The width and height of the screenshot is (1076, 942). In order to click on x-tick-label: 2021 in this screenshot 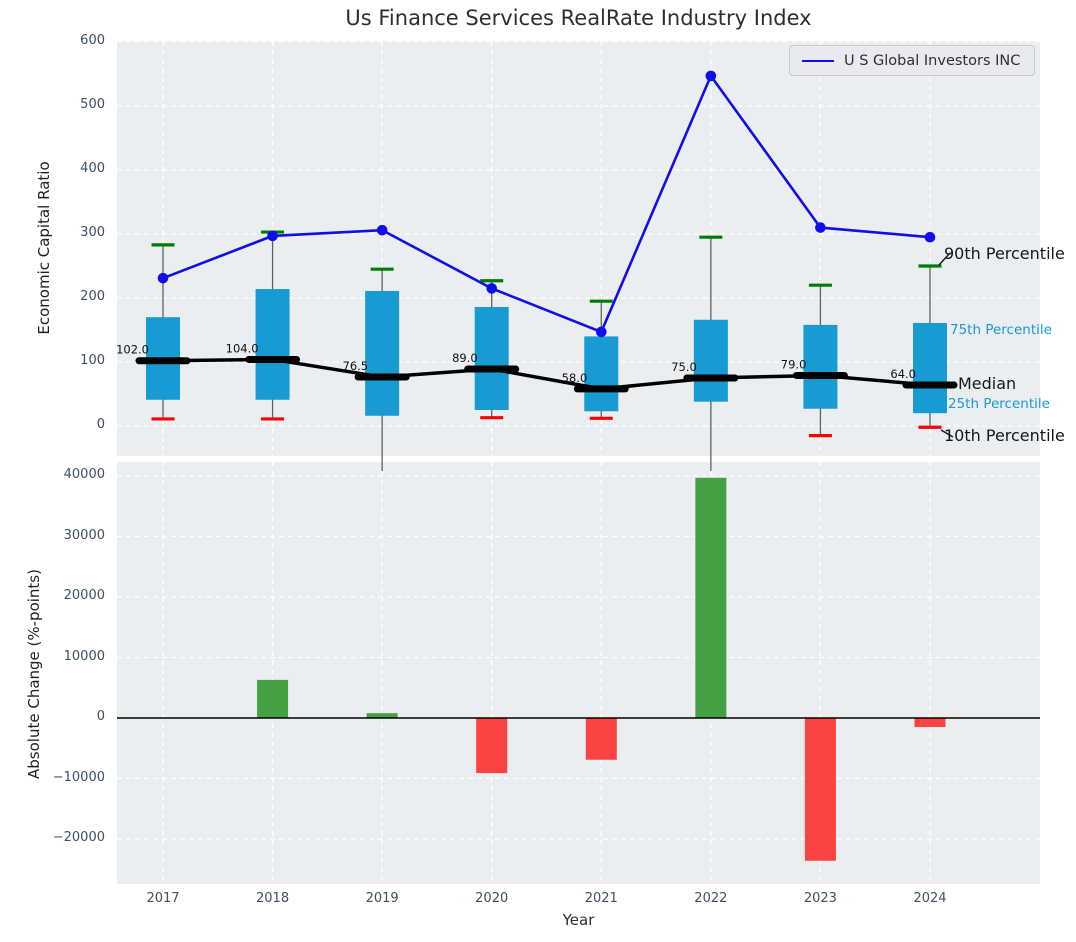, I will do `click(601, 898)`.